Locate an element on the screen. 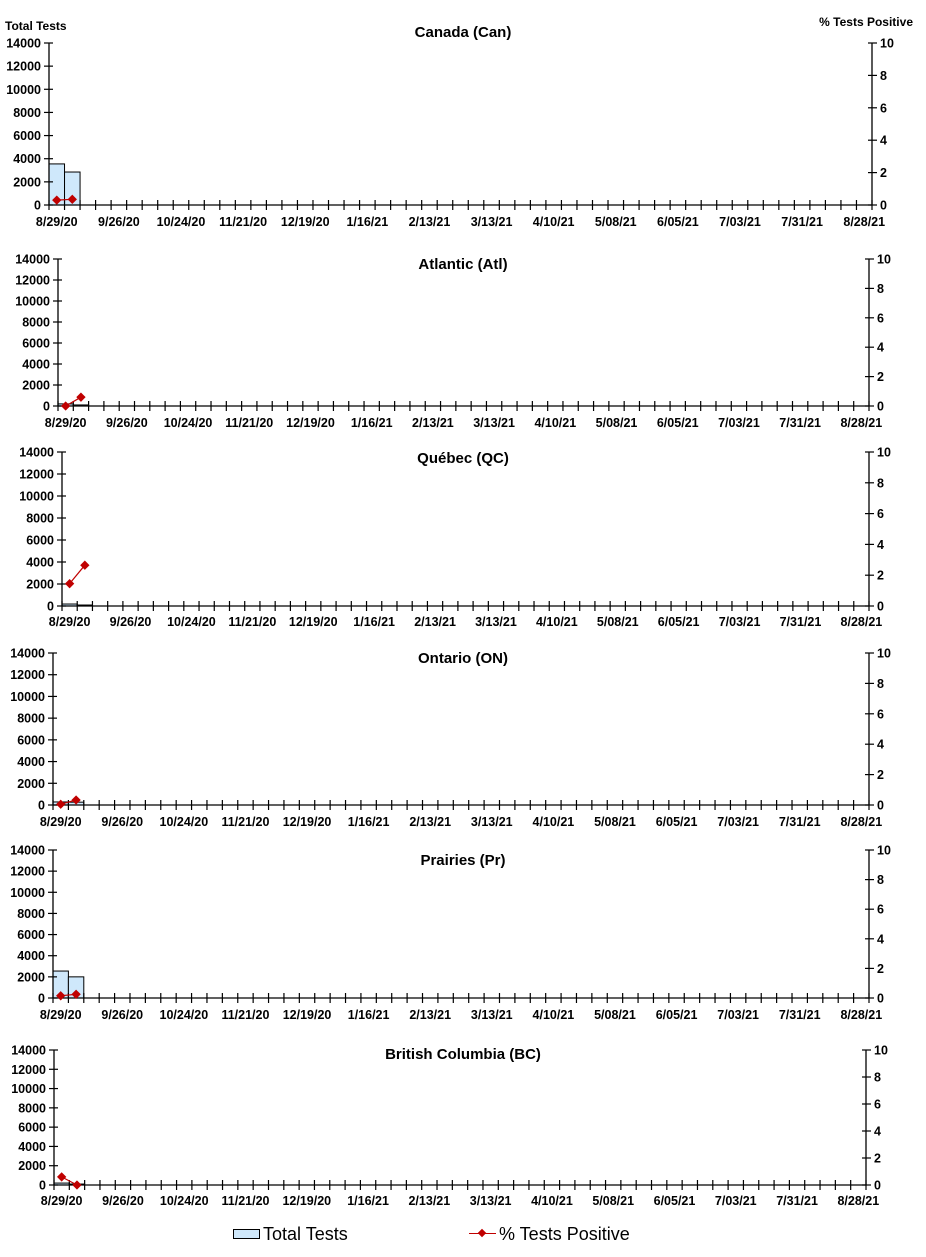 This screenshot has width=926, height=1257. bar-swatch-icon is located at coordinates (246, 1234).